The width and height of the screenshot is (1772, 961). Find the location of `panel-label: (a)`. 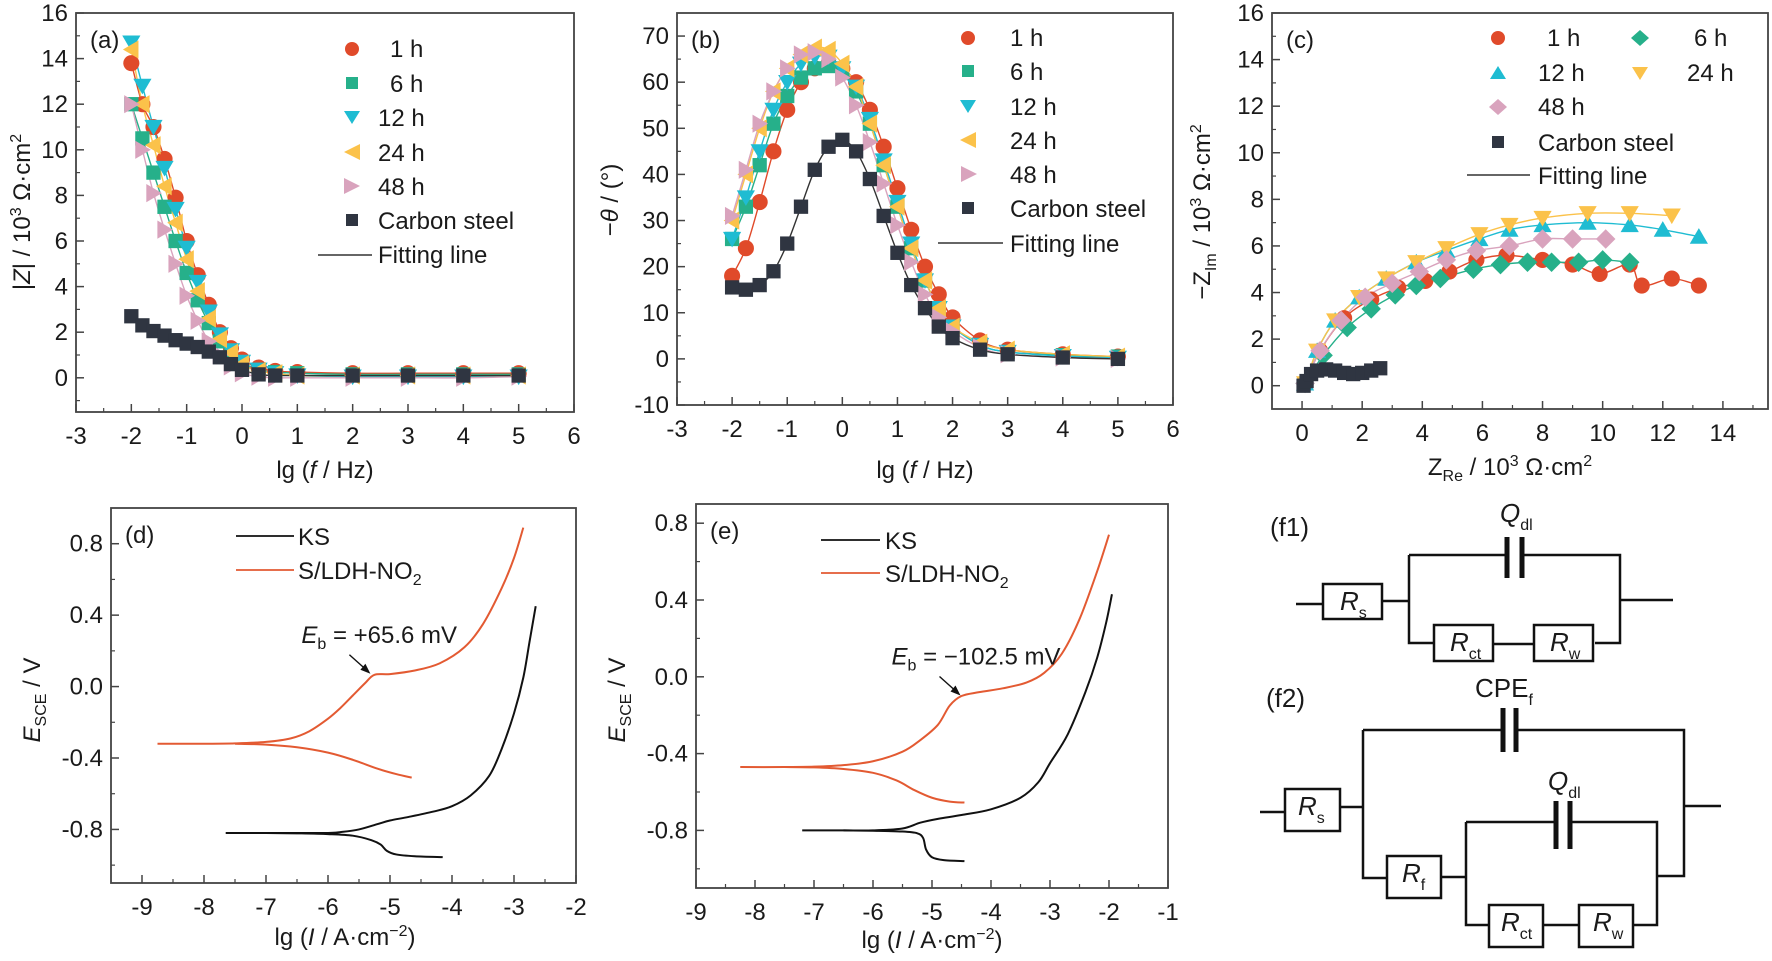

panel-label: (a) is located at coordinates (104, 40).